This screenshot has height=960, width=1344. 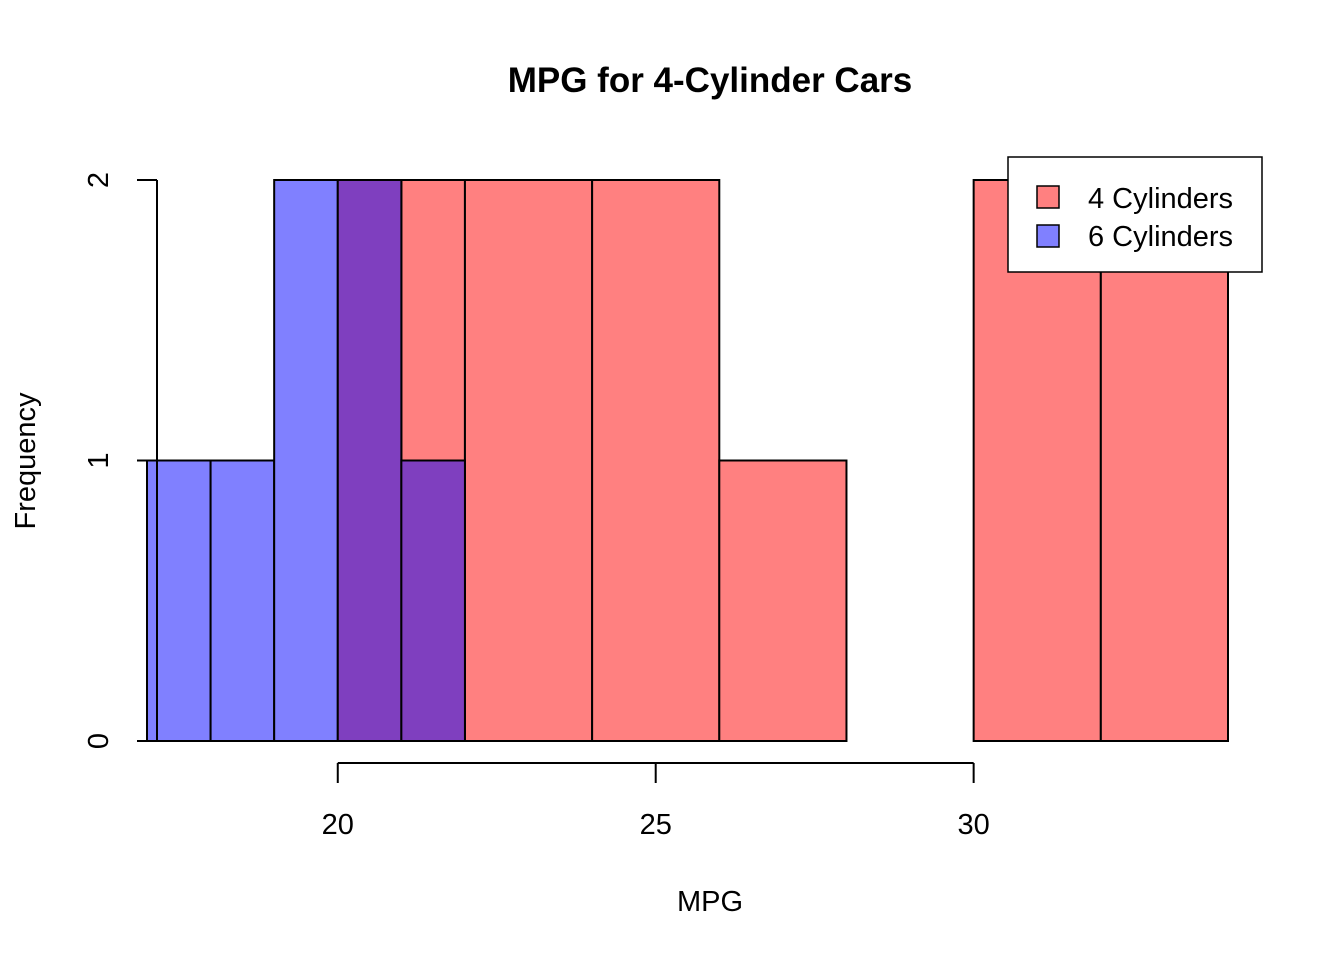 What do you see at coordinates (710, 902) in the screenshot?
I see `x-axis-label: MPG` at bounding box center [710, 902].